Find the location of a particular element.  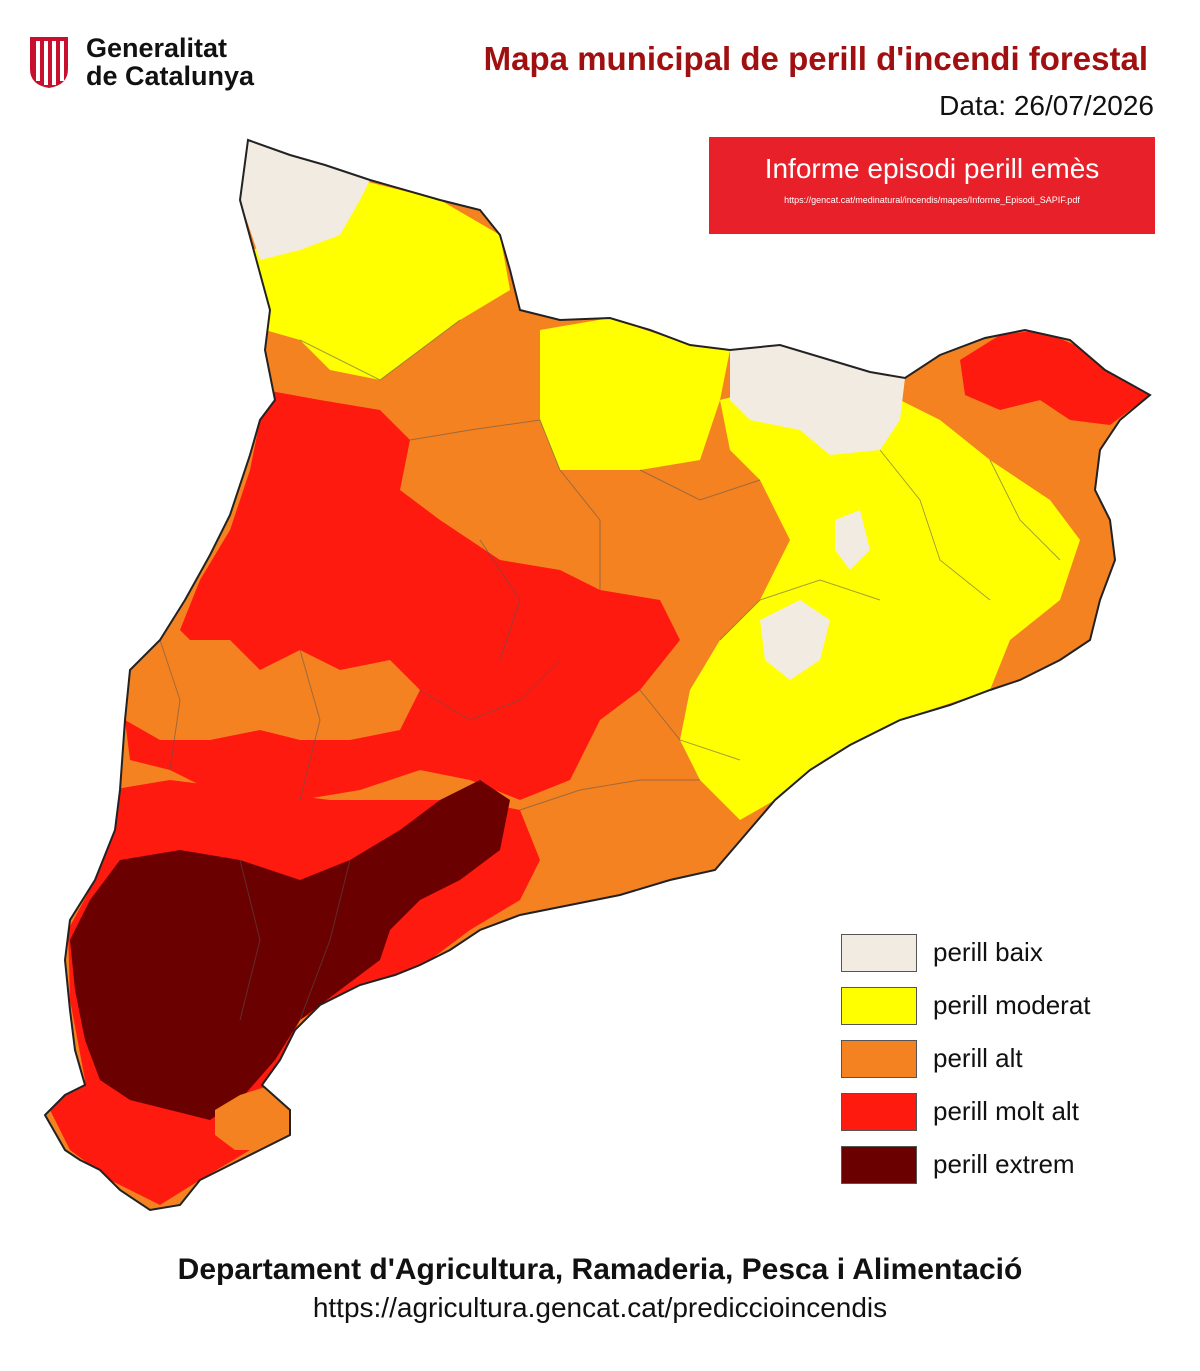

zone-red-north-east is located at coordinates (1055, 377).